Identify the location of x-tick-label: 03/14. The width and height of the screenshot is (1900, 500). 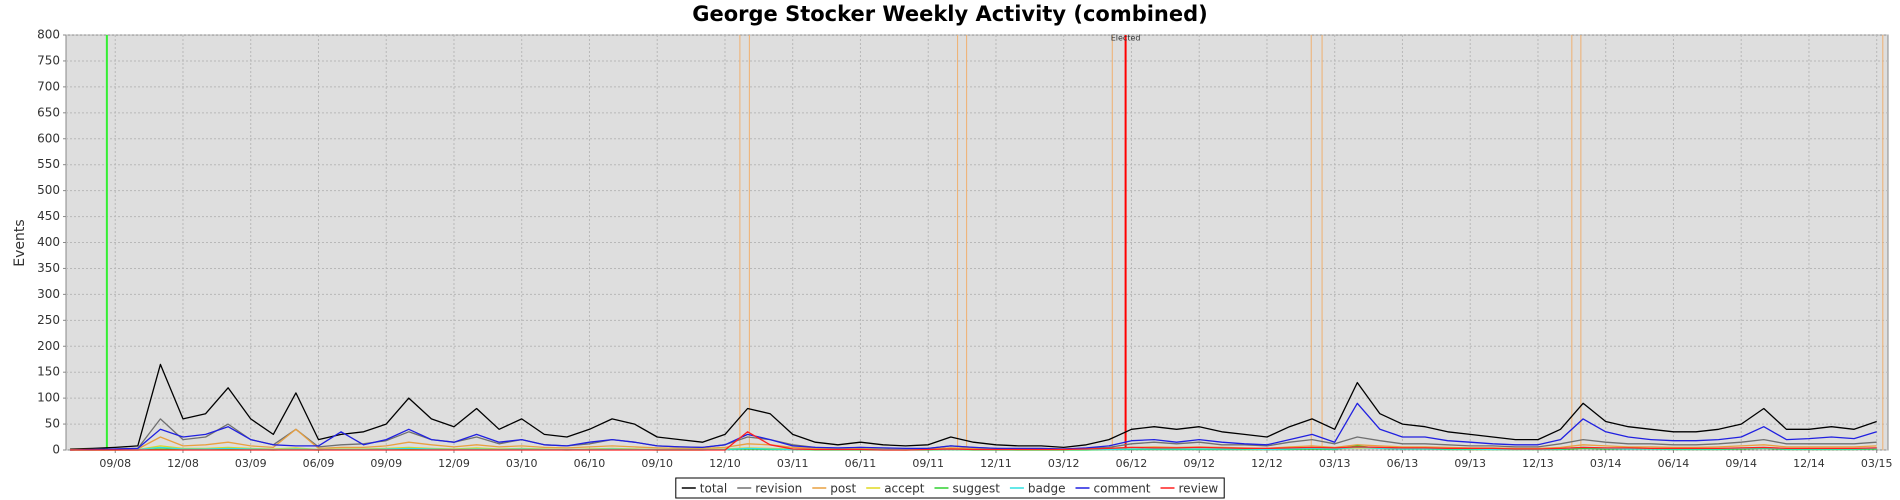
(1606, 463).